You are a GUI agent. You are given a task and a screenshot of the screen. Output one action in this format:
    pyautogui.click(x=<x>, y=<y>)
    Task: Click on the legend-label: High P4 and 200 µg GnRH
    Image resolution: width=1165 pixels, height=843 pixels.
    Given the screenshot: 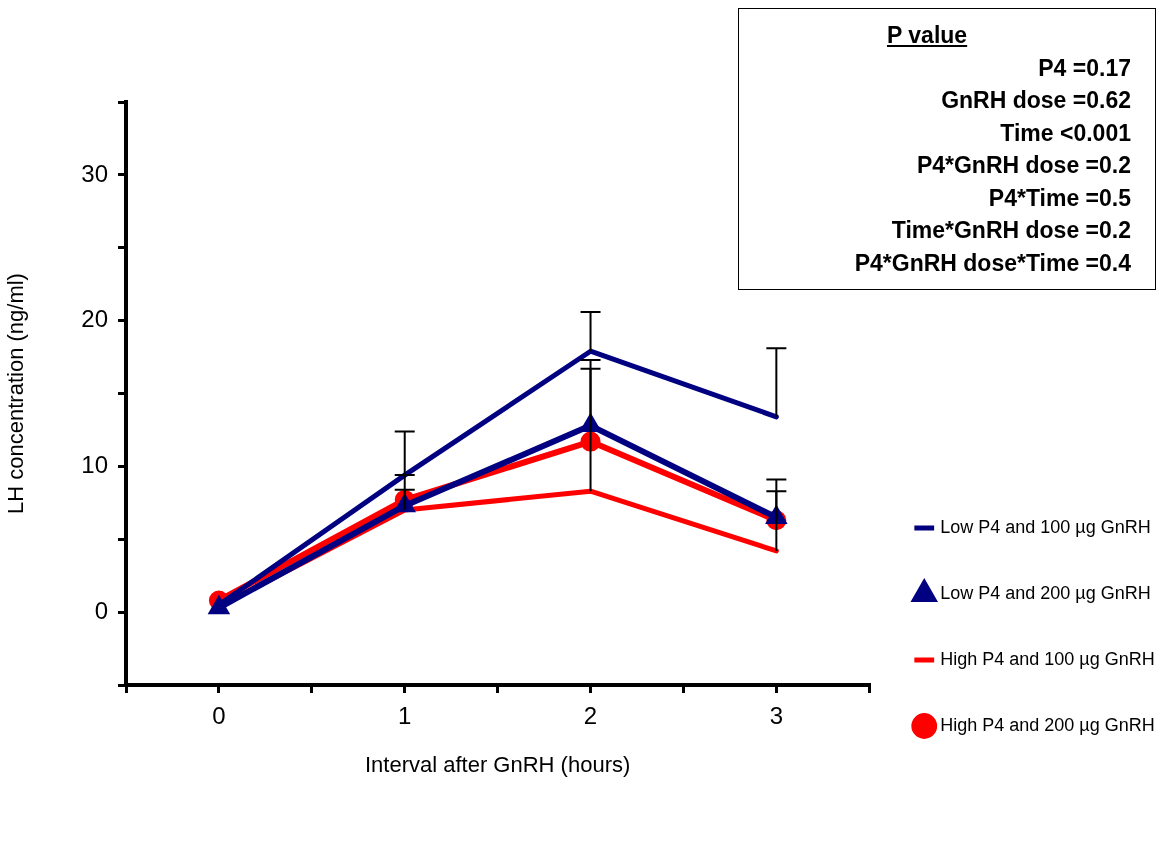 What is the action you would take?
    pyautogui.click(x=1047, y=724)
    